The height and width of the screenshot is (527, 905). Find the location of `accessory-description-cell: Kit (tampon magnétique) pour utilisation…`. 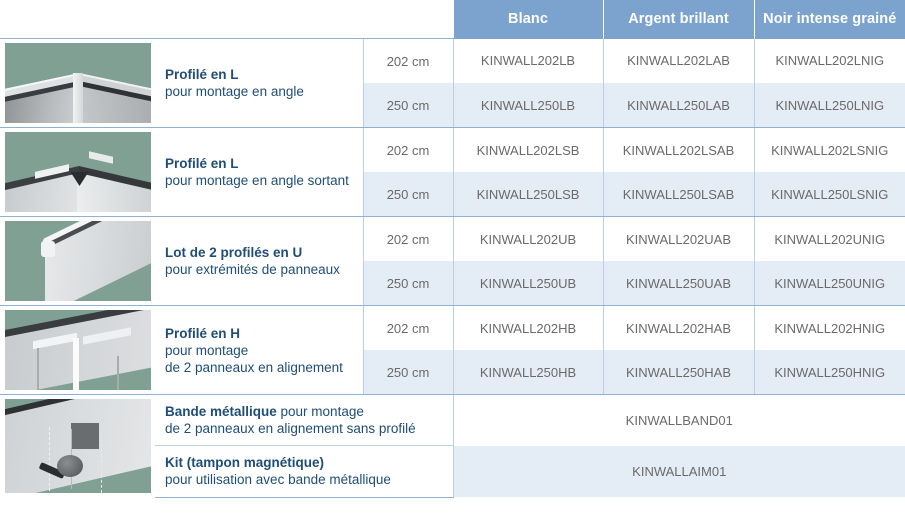

accessory-description-cell: Kit (tampon magnétique) pour utilisation… is located at coordinates (304, 471).